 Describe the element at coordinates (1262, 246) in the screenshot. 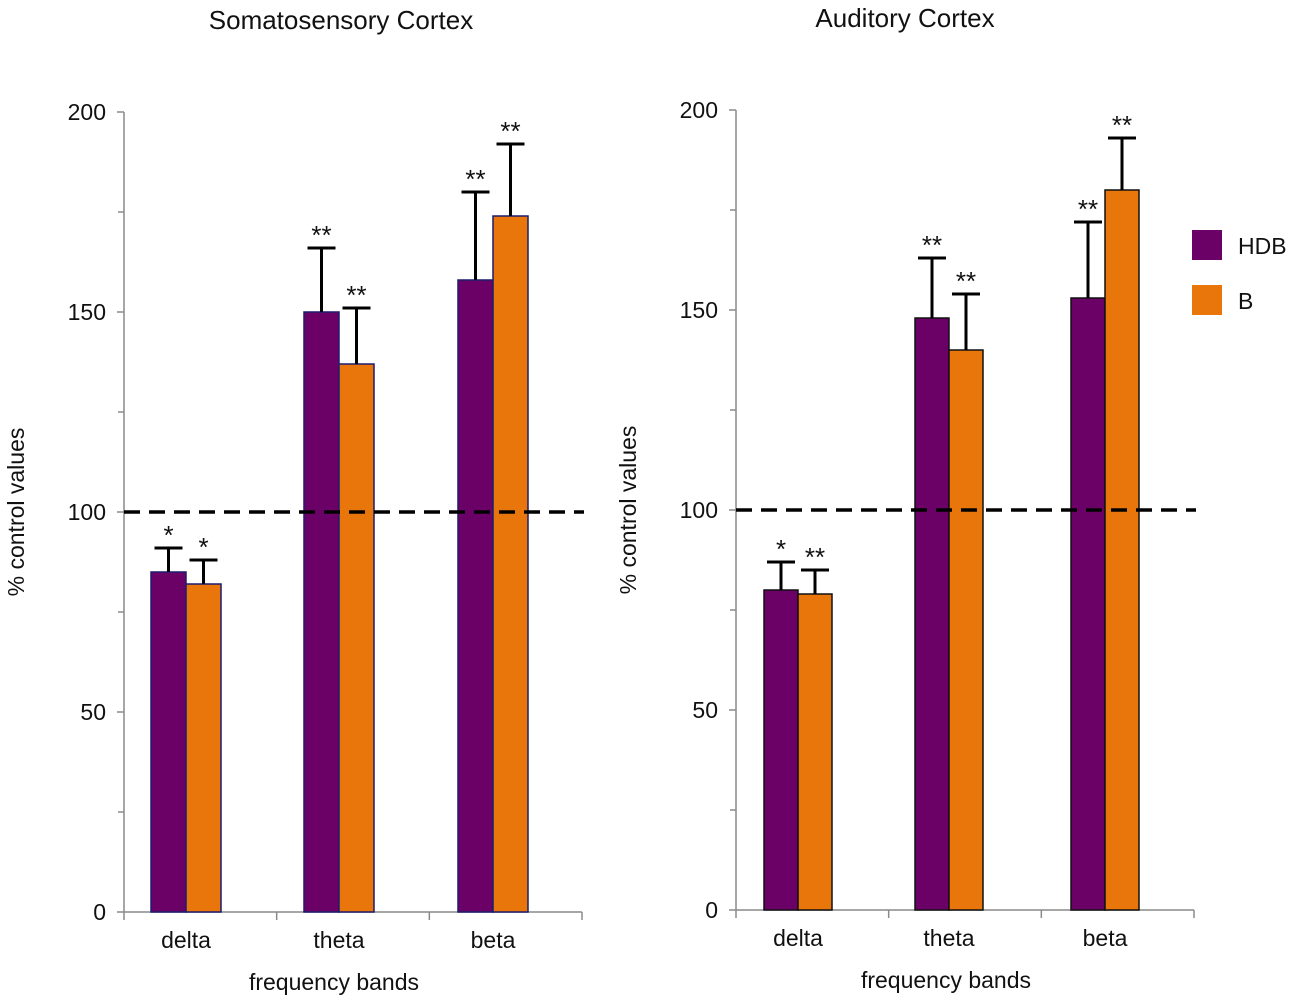

I see `legend-label-hdb: HDB` at that location.